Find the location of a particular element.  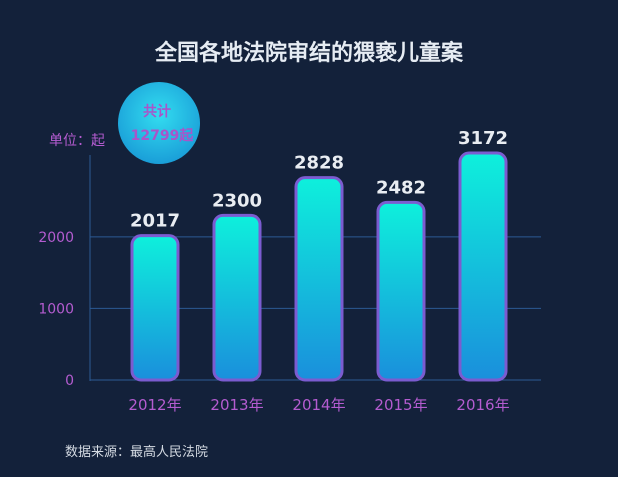

x-tick-label: 2015年 is located at coordinates (400, 405).